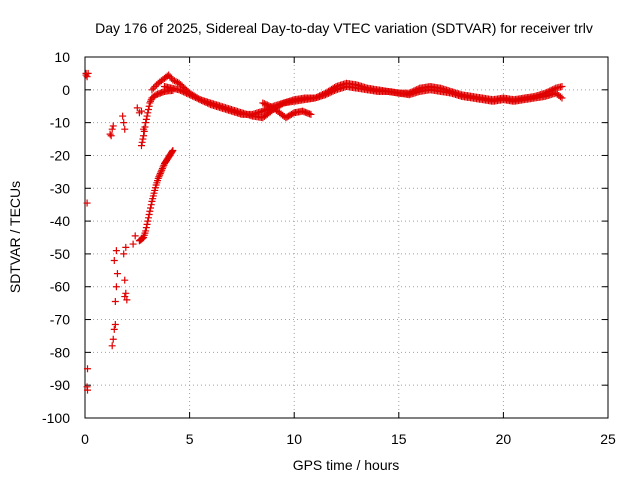 The image size is (640, 480). Describe the element at coordinates (190, 439) in the screenshot. I see `x-tick-label: 5` at that location.